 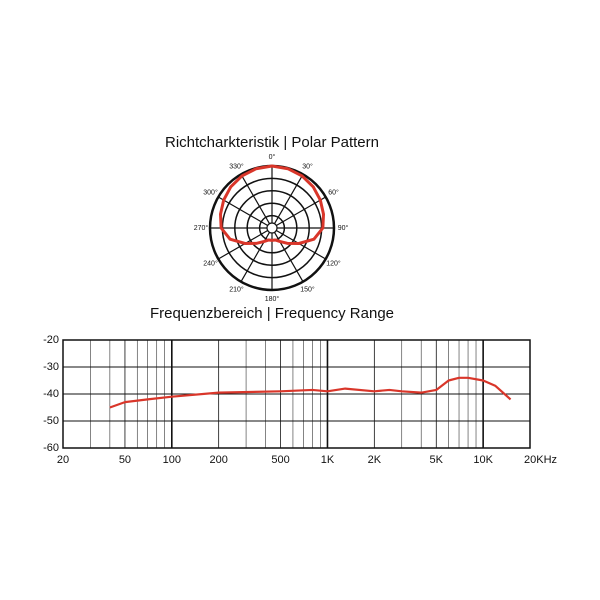 What do you see at coordinates (210, 192) in the screenshot?
I see `angle-label: 300°` at bounding box center [210, 192].